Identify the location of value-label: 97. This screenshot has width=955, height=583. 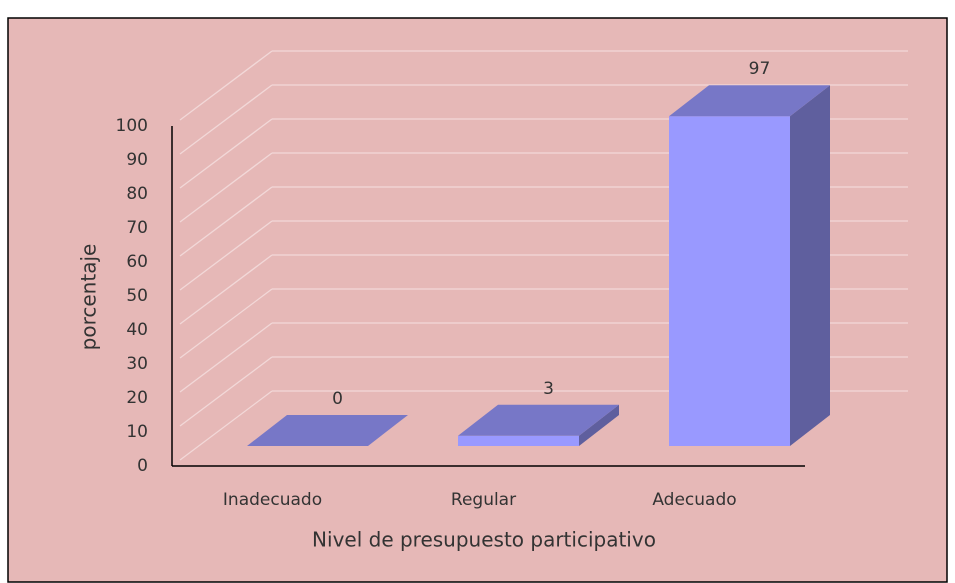
(760, 69).